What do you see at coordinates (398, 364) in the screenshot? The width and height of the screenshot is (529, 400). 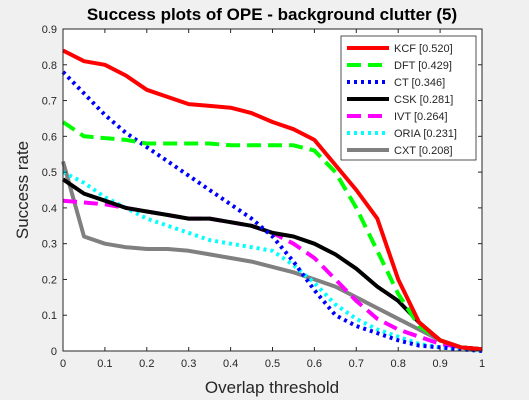 I see `x-tick-label: 0.8` at bounding box center [398, 364].